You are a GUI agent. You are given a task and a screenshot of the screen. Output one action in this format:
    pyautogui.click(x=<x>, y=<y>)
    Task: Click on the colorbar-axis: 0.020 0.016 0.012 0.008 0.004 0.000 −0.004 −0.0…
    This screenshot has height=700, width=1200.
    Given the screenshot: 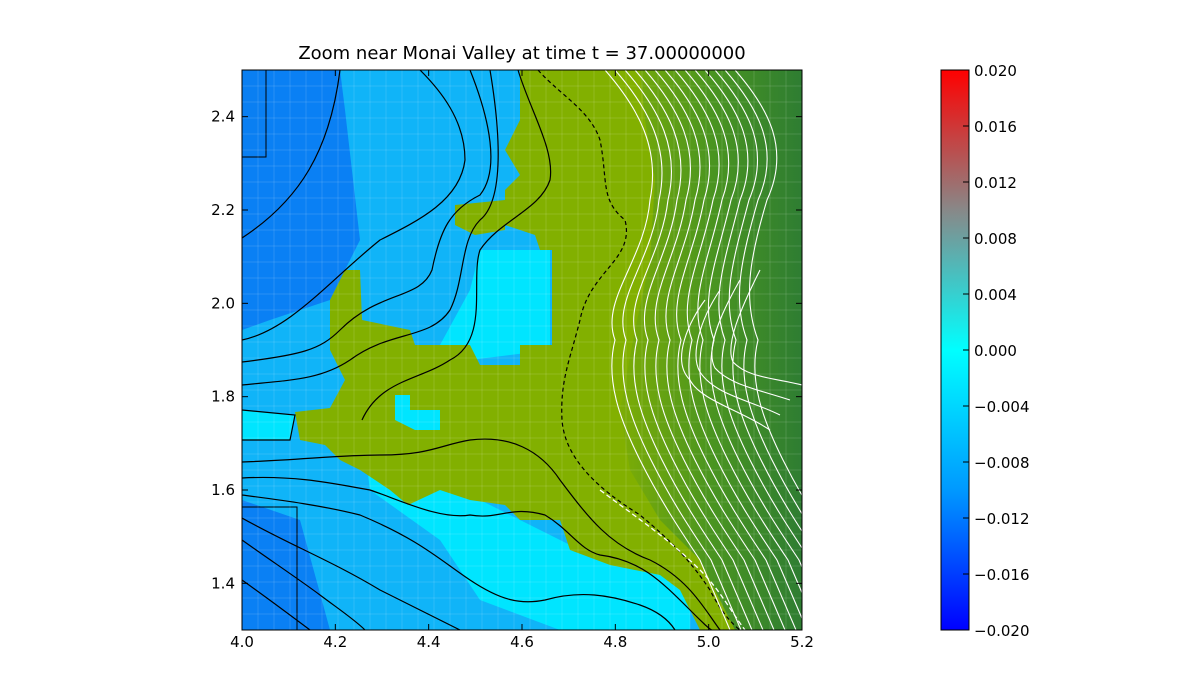 What is the action you would take?
    pyautogui.click(x=996, y=351)
    